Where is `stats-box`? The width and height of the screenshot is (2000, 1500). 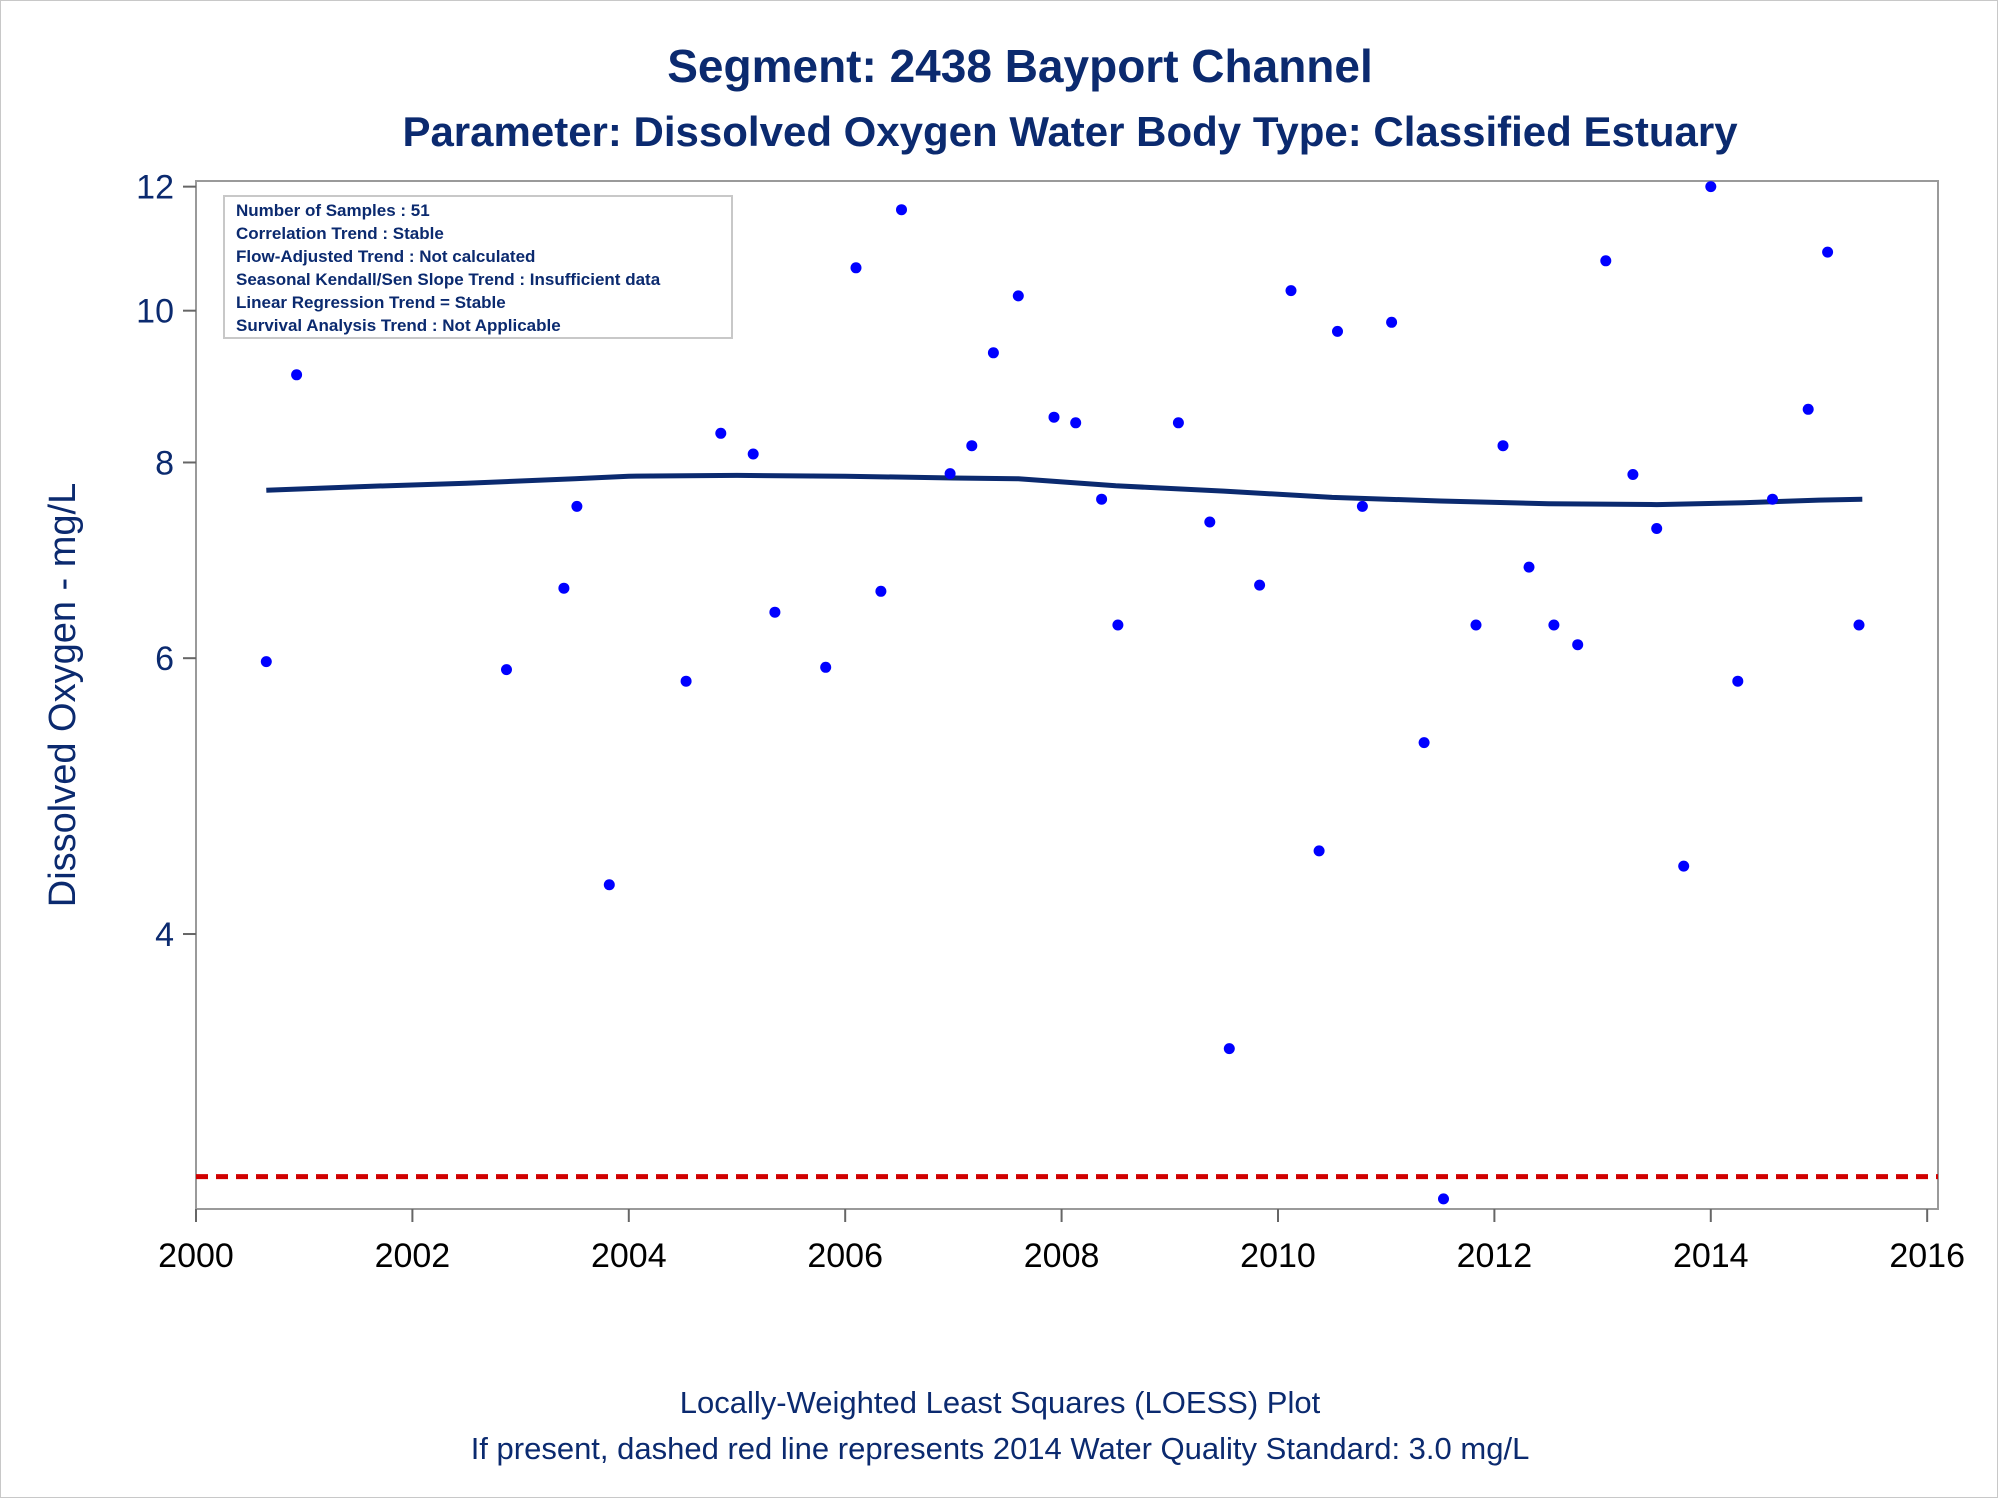
stats-box is located at coordinates (478, 267).